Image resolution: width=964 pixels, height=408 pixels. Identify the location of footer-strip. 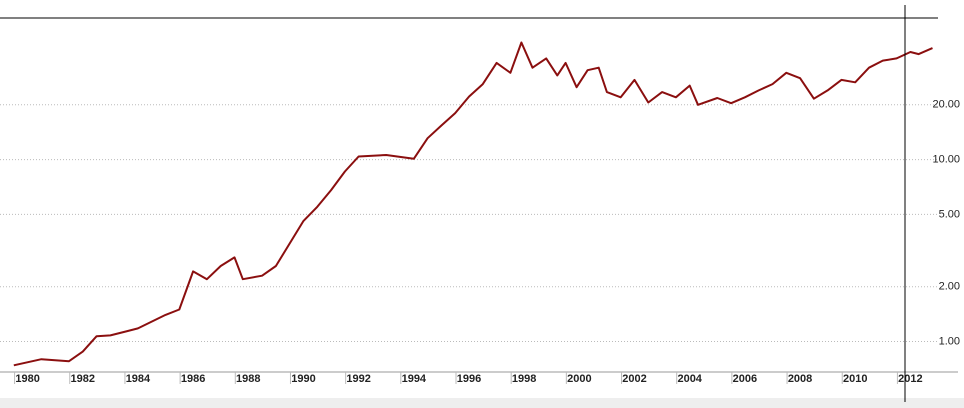
(482, 403).